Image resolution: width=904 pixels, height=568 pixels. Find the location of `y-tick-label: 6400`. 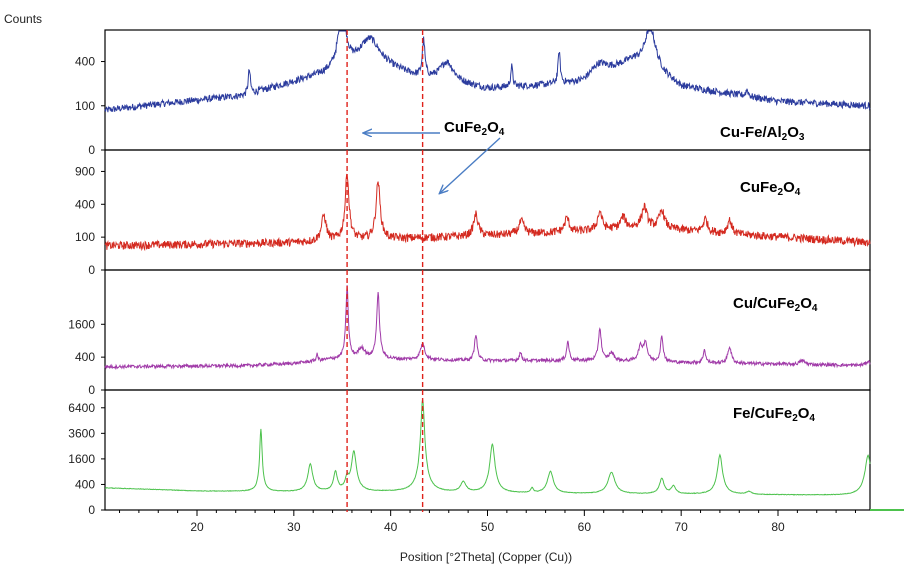

y-tick-label: 6400 is located at coordinates (81, 408).